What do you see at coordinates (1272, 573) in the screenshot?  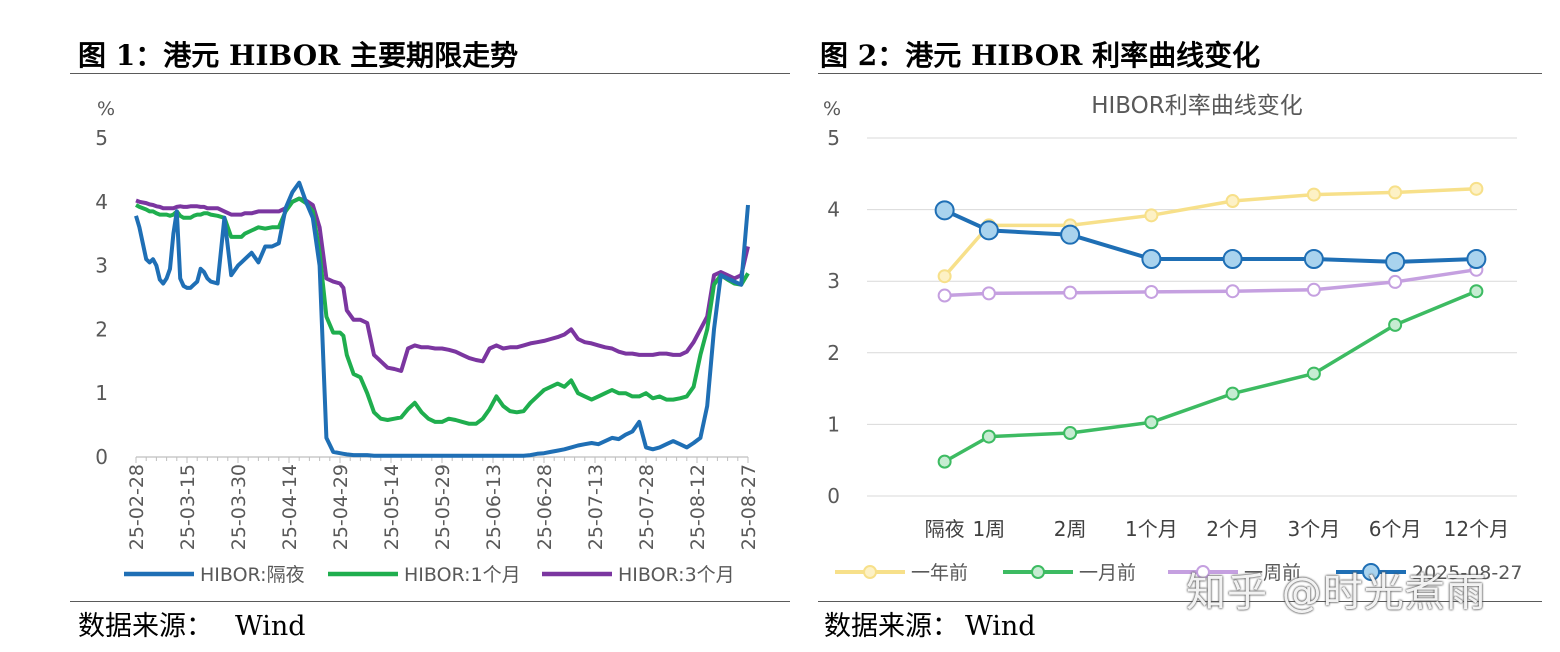 I see `legend-label: 一周前` at bounding box center [1272, 573].